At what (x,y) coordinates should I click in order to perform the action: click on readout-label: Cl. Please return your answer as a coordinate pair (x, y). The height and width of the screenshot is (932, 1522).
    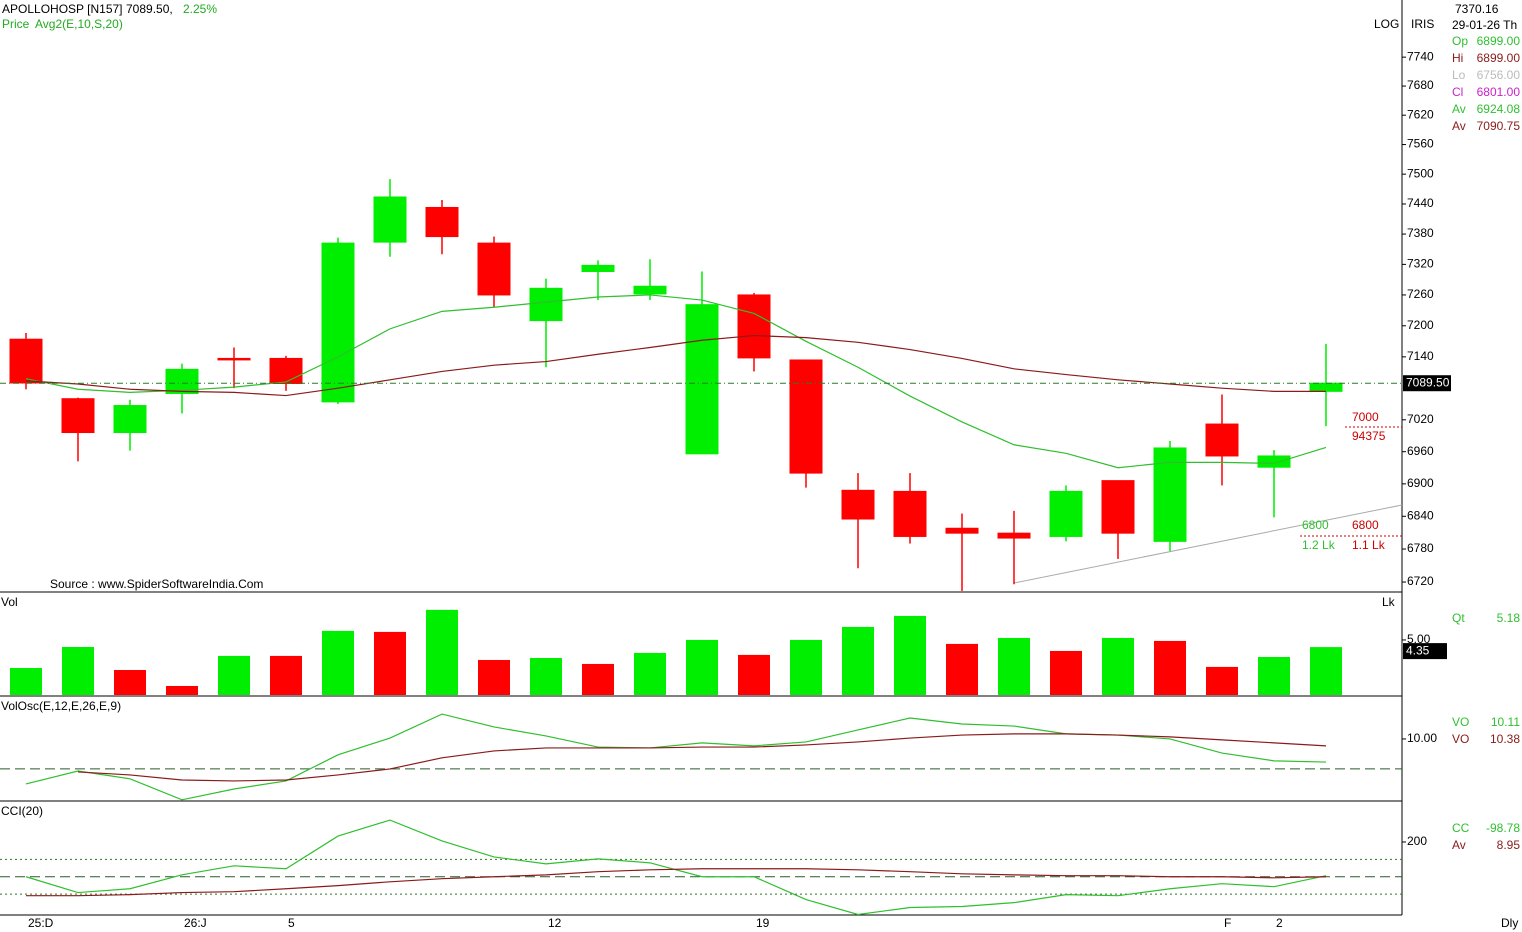
    Looking at the image, I should click on (1457, 92).